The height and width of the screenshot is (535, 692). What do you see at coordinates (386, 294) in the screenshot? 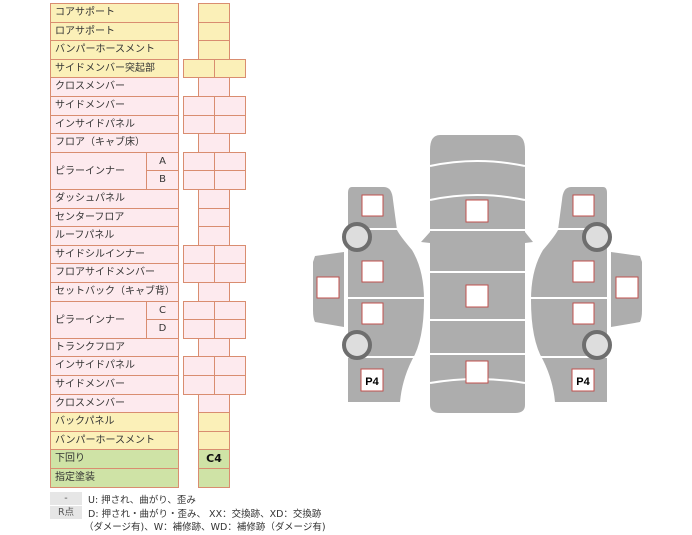
I see `left-car-body` at bounding box center [386, 294].